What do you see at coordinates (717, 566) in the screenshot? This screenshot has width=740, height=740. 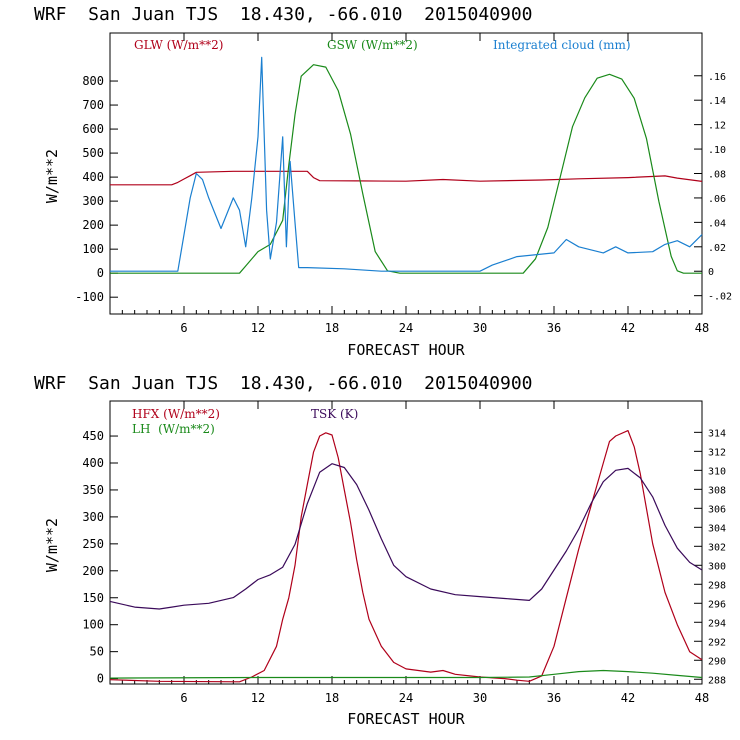 I see `chart2-y2-tick-label: 300` at bounding box center [717, 566].